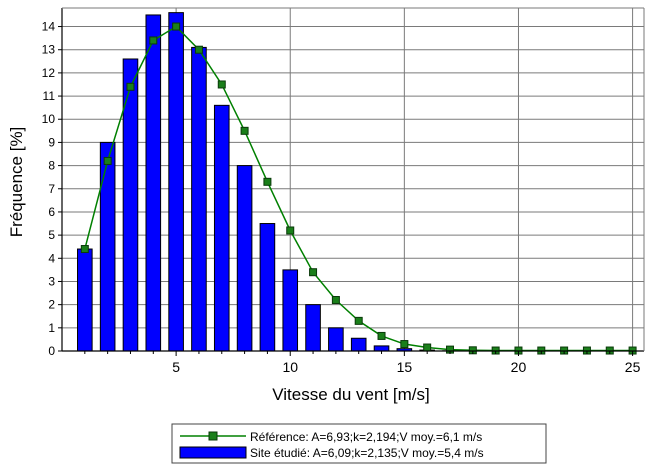 This screenshot has width=646, height=470. What do you see at coordinates (51, 328) in the screenshot?
I see `y-tick-label: 1` at bounding box center [51, 328].